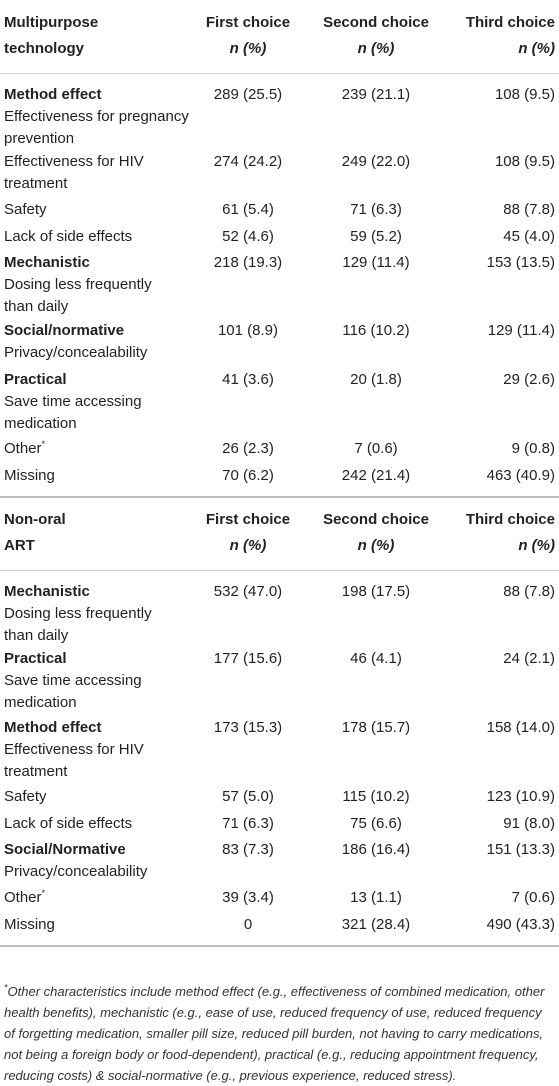  What do you see at coordinates (248, 22) in the screenshot?
I see `section1-col1-header: First choice` at bounding box center [248, 22].